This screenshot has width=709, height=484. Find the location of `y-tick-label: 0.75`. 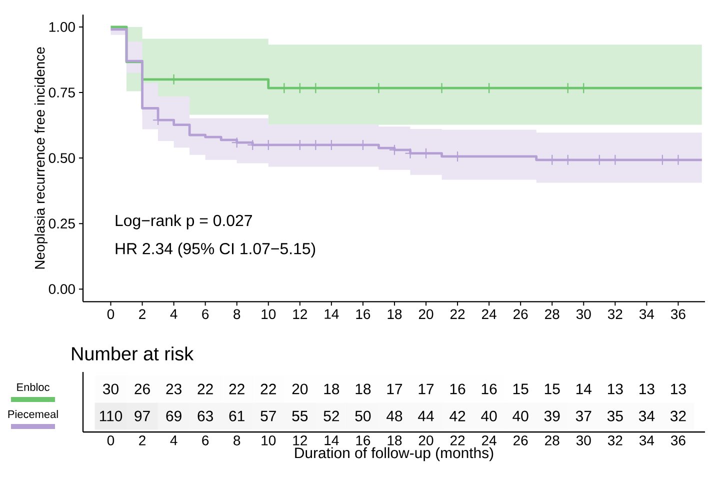

y-tick-label: 0.75 is located at coordinates (61, 93).